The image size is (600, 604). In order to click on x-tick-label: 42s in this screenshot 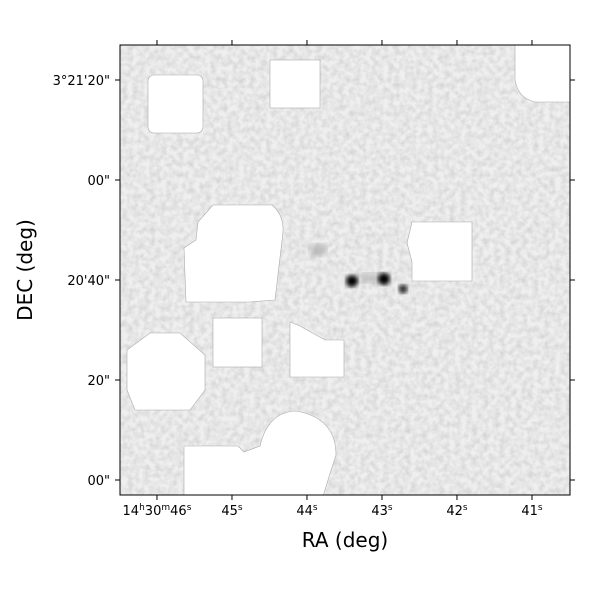, I will do `click(457, 511)`.